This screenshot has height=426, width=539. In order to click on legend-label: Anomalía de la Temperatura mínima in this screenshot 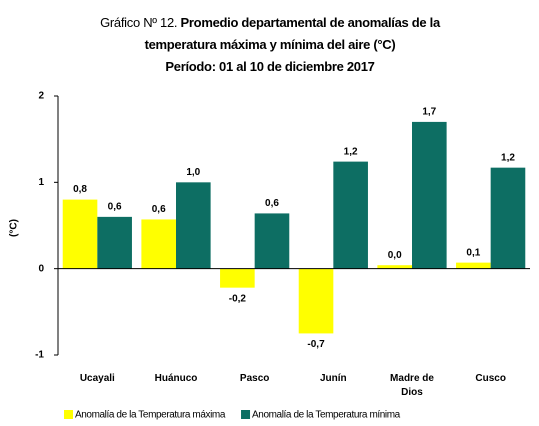, I will do `click(326, 415)`.